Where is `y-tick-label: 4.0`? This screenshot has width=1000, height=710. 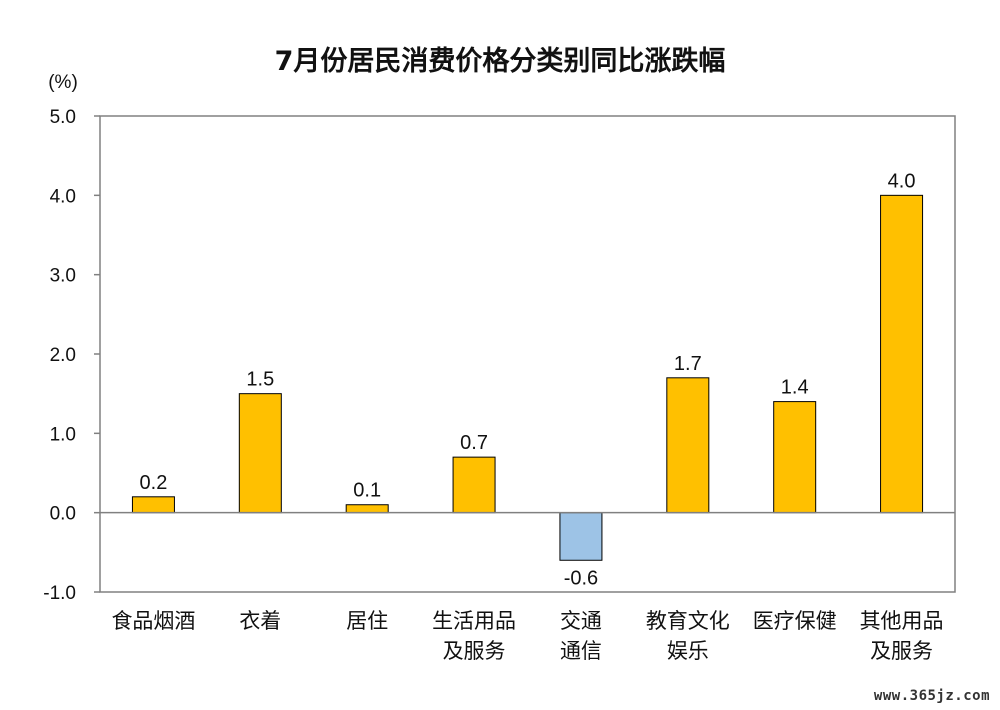 y-tick-label: 4.0 is located at coordinates (63, 196).